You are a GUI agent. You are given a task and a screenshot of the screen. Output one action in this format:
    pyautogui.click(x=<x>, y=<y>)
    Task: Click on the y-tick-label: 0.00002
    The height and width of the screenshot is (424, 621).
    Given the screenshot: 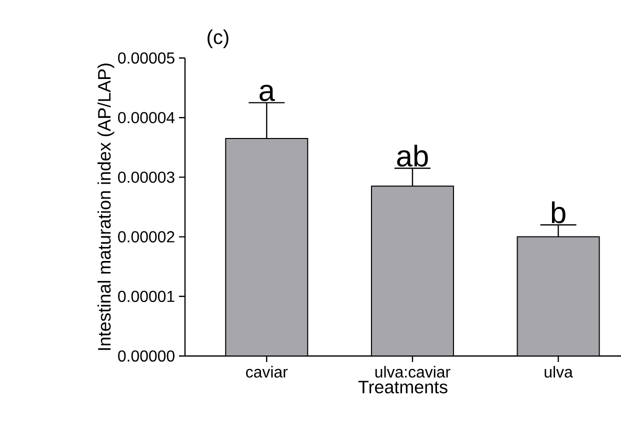 What is the action you would take?
    pyautogui.click(x=146, y=236)
    